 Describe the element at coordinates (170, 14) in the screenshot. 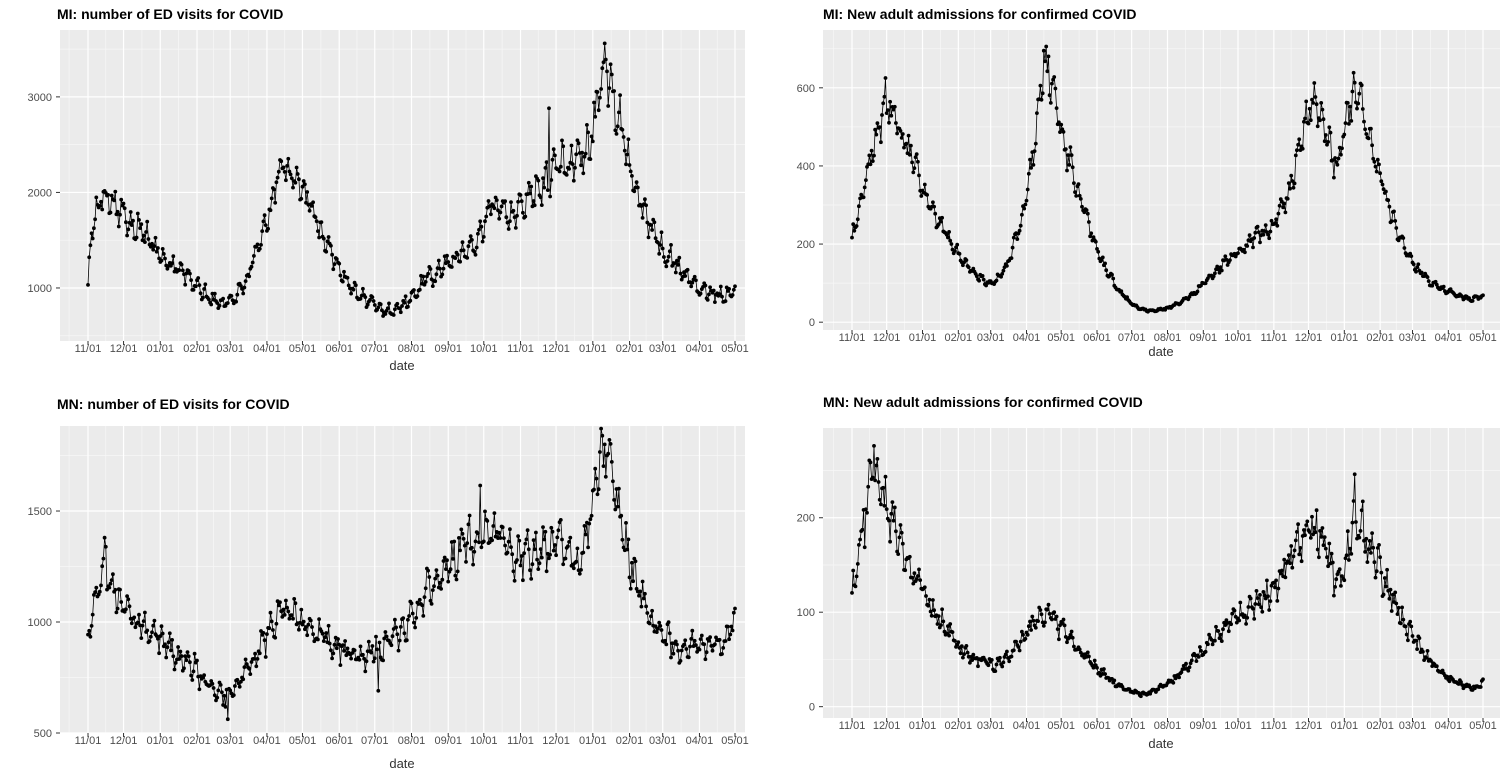

I see `chart-title: MI: number of ED visits for COVID` at that location.